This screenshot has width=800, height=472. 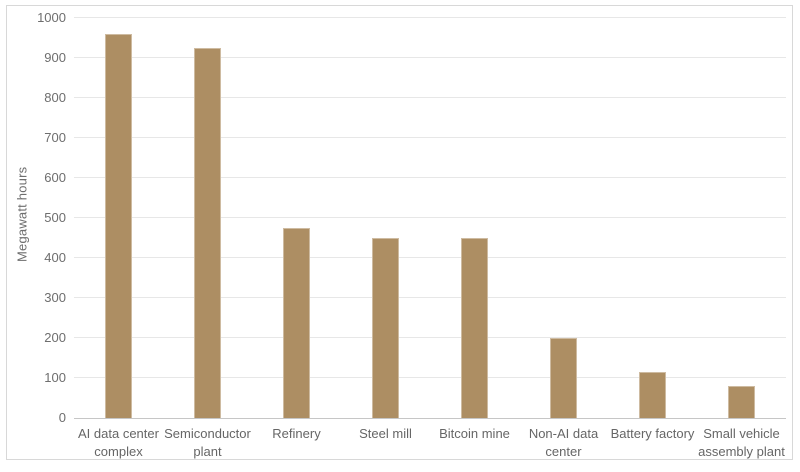 What do you see at coordinates (55, 337) in the screenshot?
I see `y-tick-label-200: 200` at bounding box center [55, 337].